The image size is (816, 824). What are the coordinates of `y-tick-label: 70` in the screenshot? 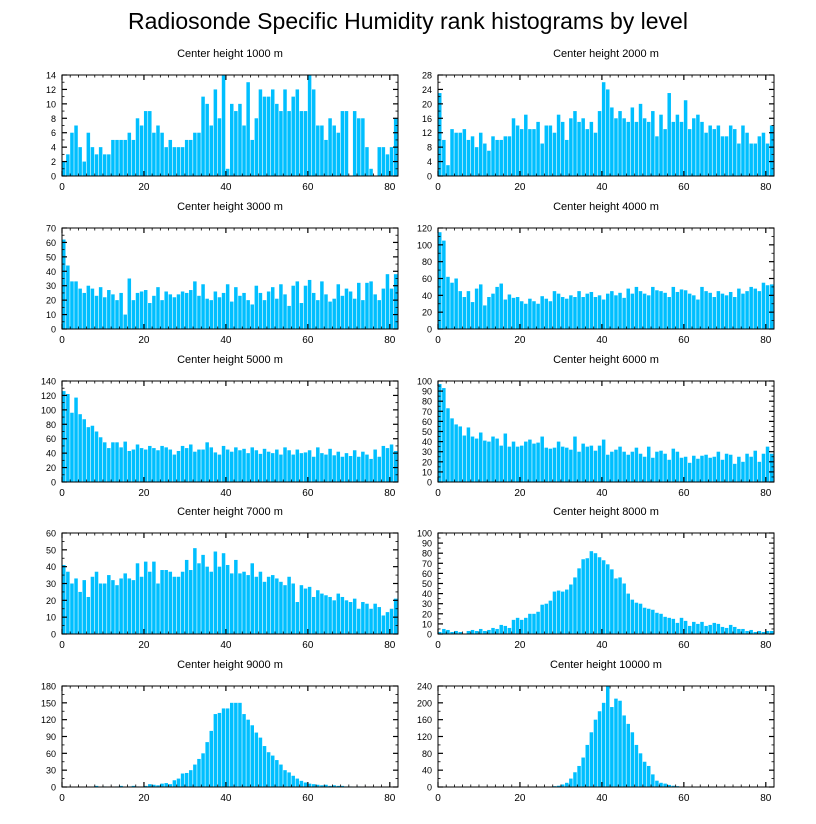 It's located at (427, 412).